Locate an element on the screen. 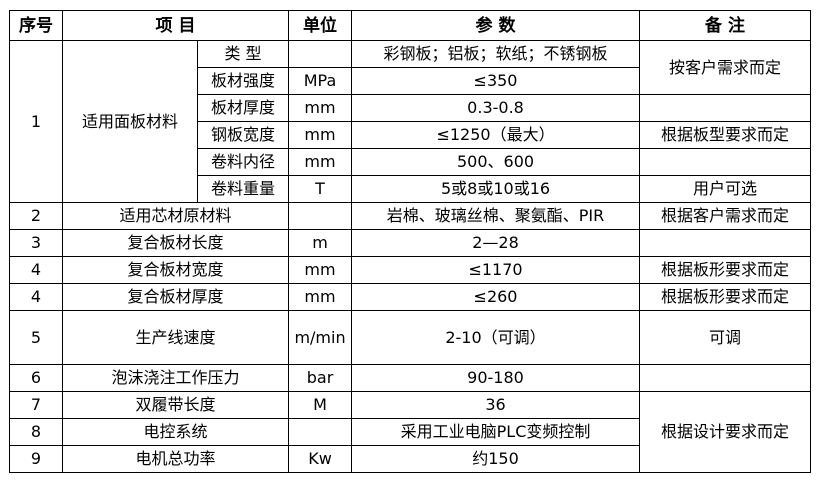 The image size is (821, 499). unit: m/min is located at coordinates (320, 337).